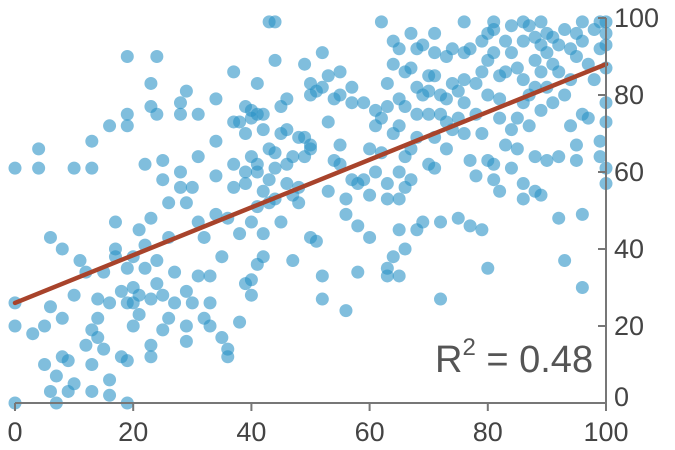 Image resolution: width=675 pixels, height=450 pixels. I want to click on x-tick-label: 80, so click(488, 432).